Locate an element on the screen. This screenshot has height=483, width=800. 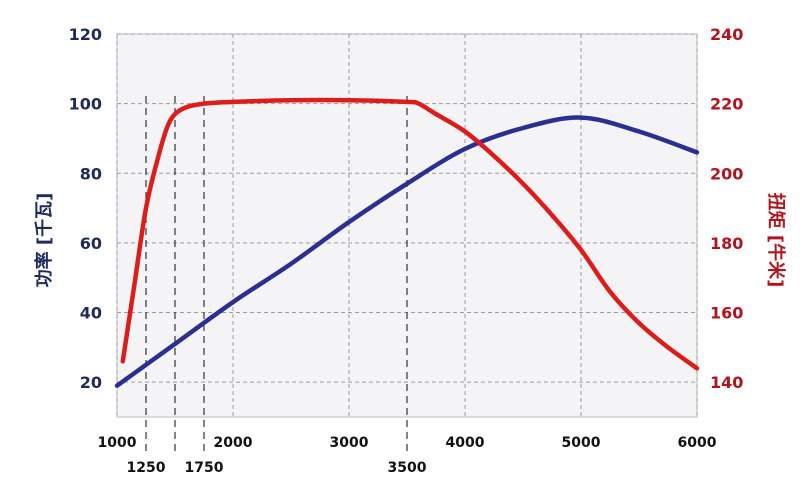
y-tick-label-right: 240 is located at coordinates (726, 34).